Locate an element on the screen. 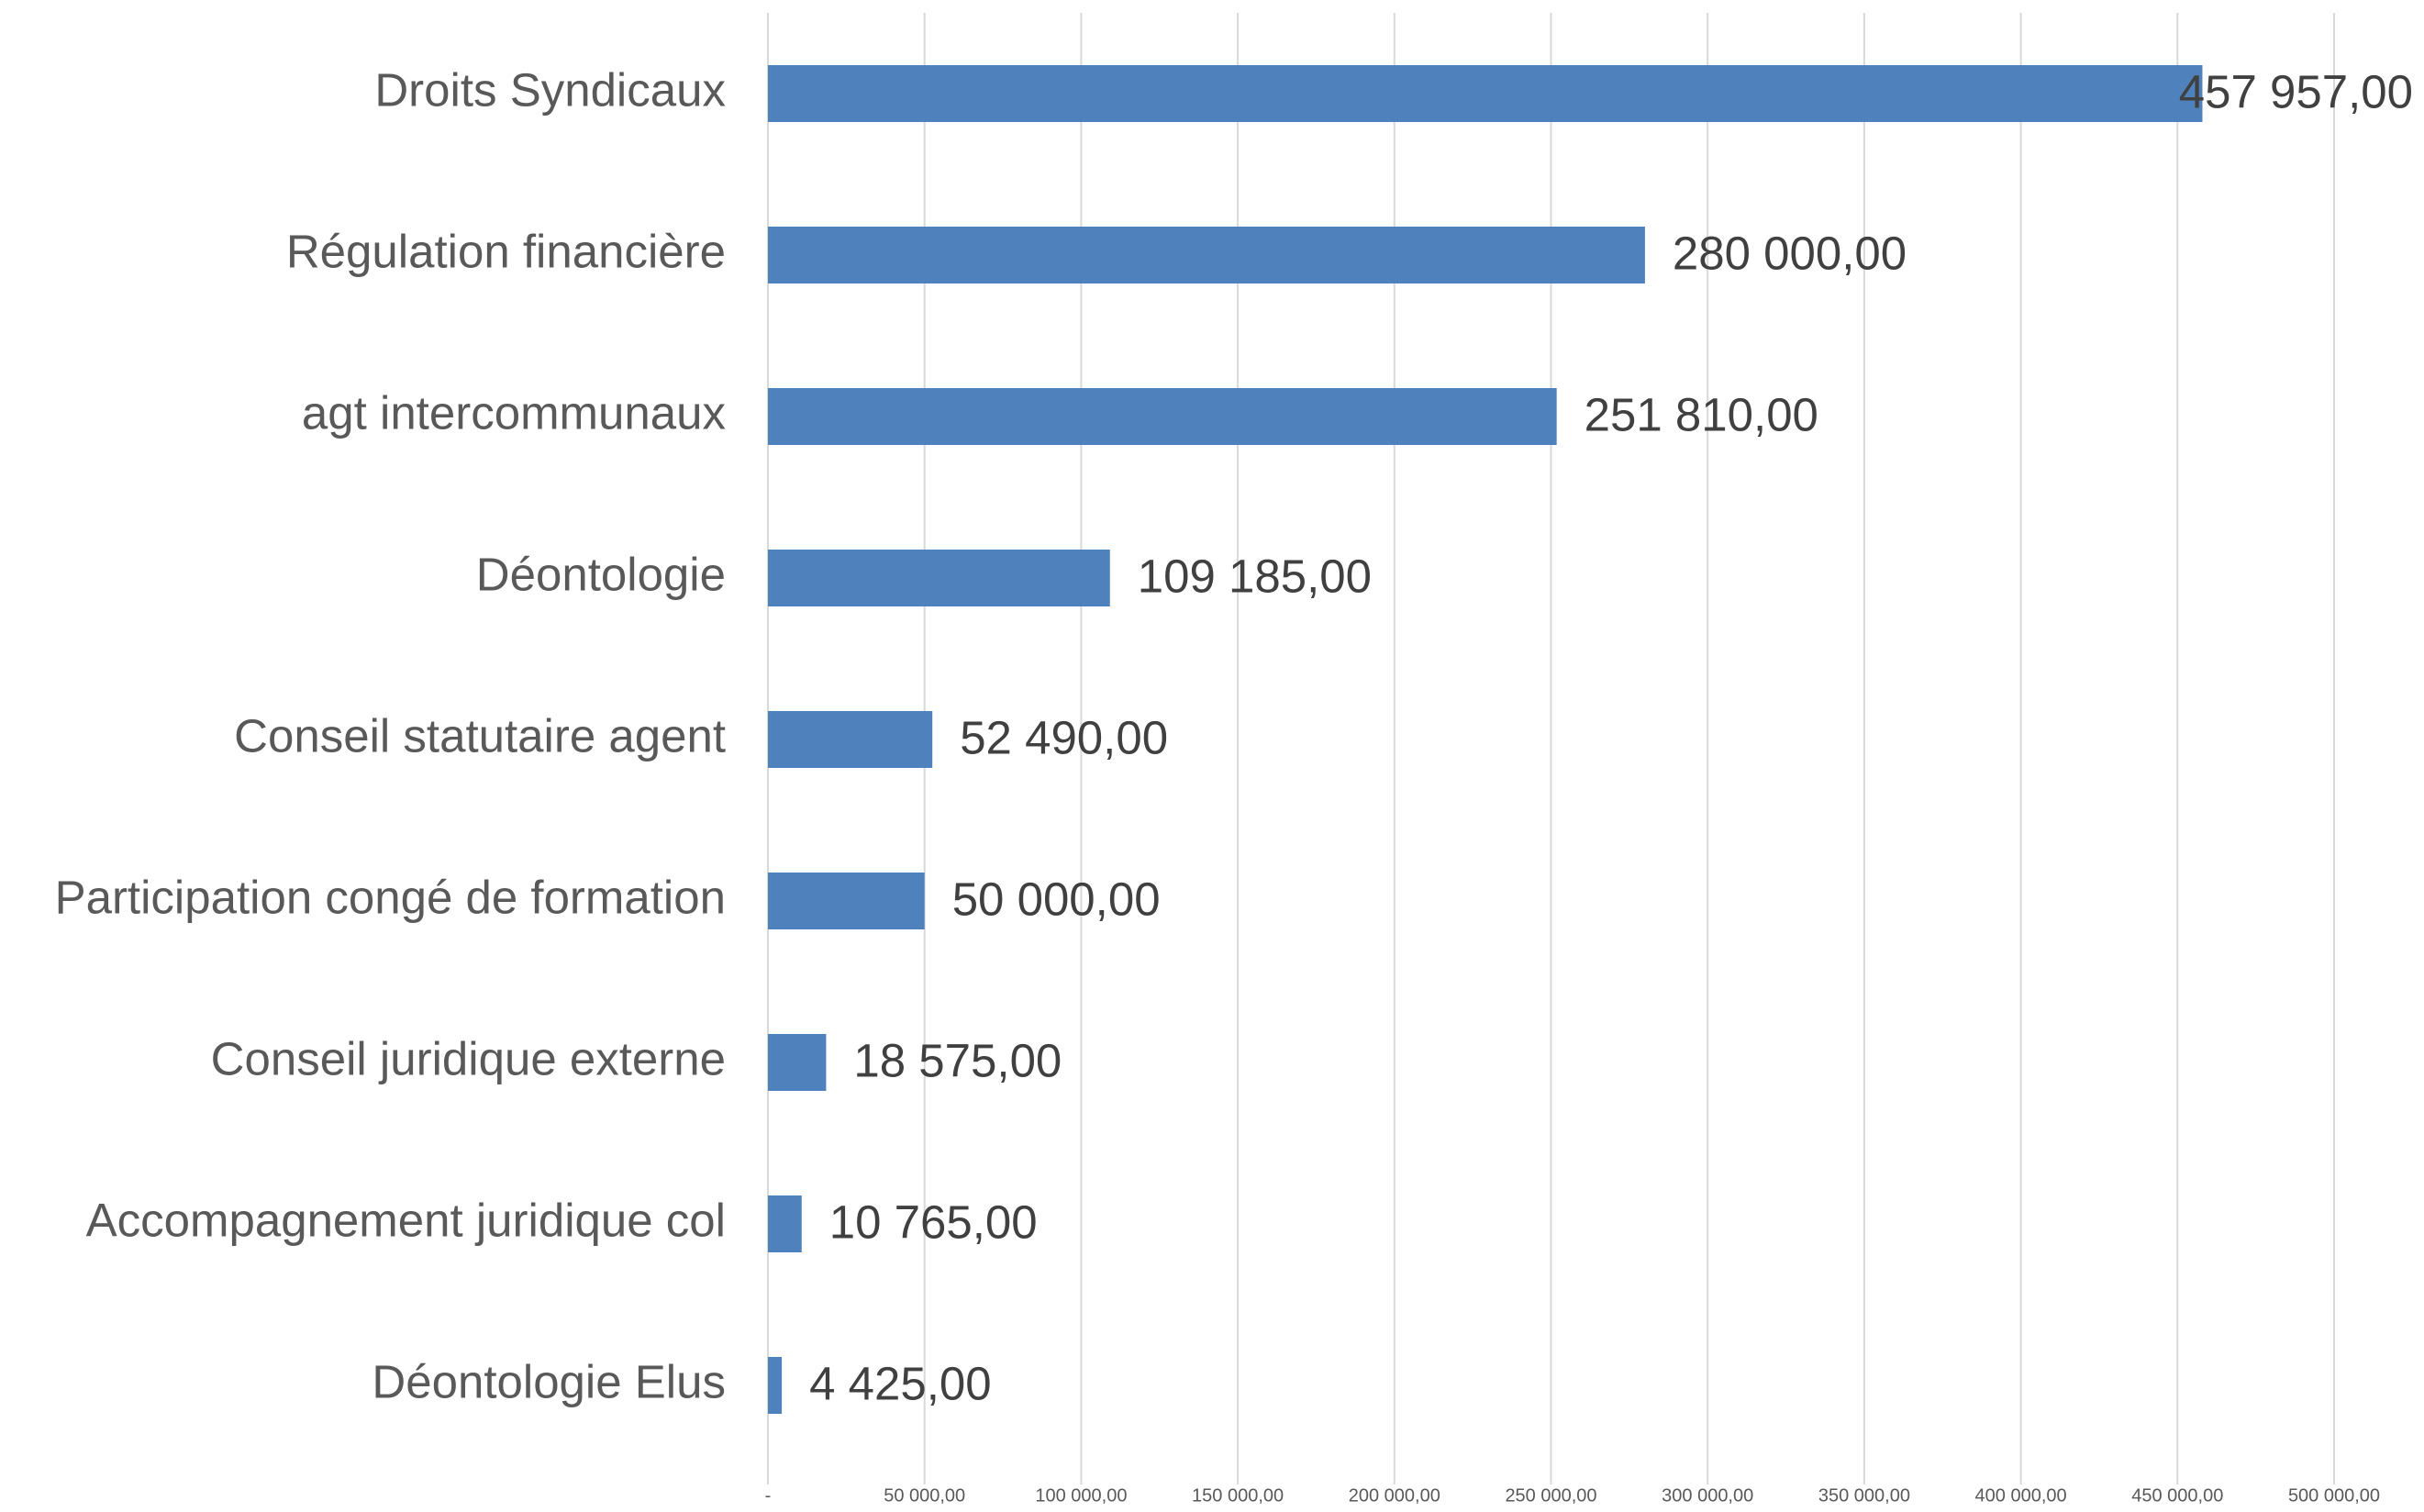  data-label: 4 425,00 is located at coordinates (900, 1383).